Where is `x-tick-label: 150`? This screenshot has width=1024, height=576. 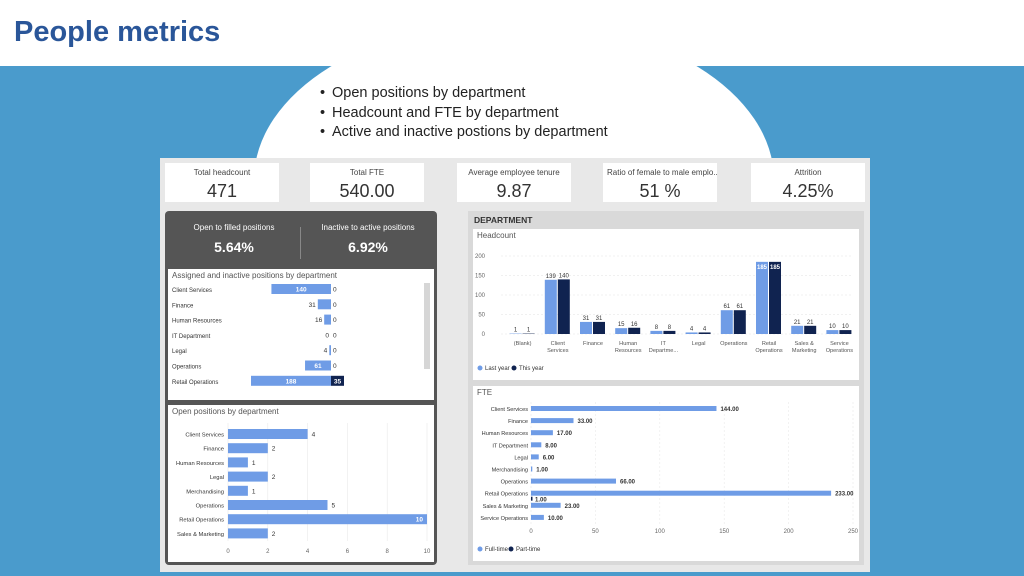 x-tick-label: 150 is located at coordinates (724, 532).